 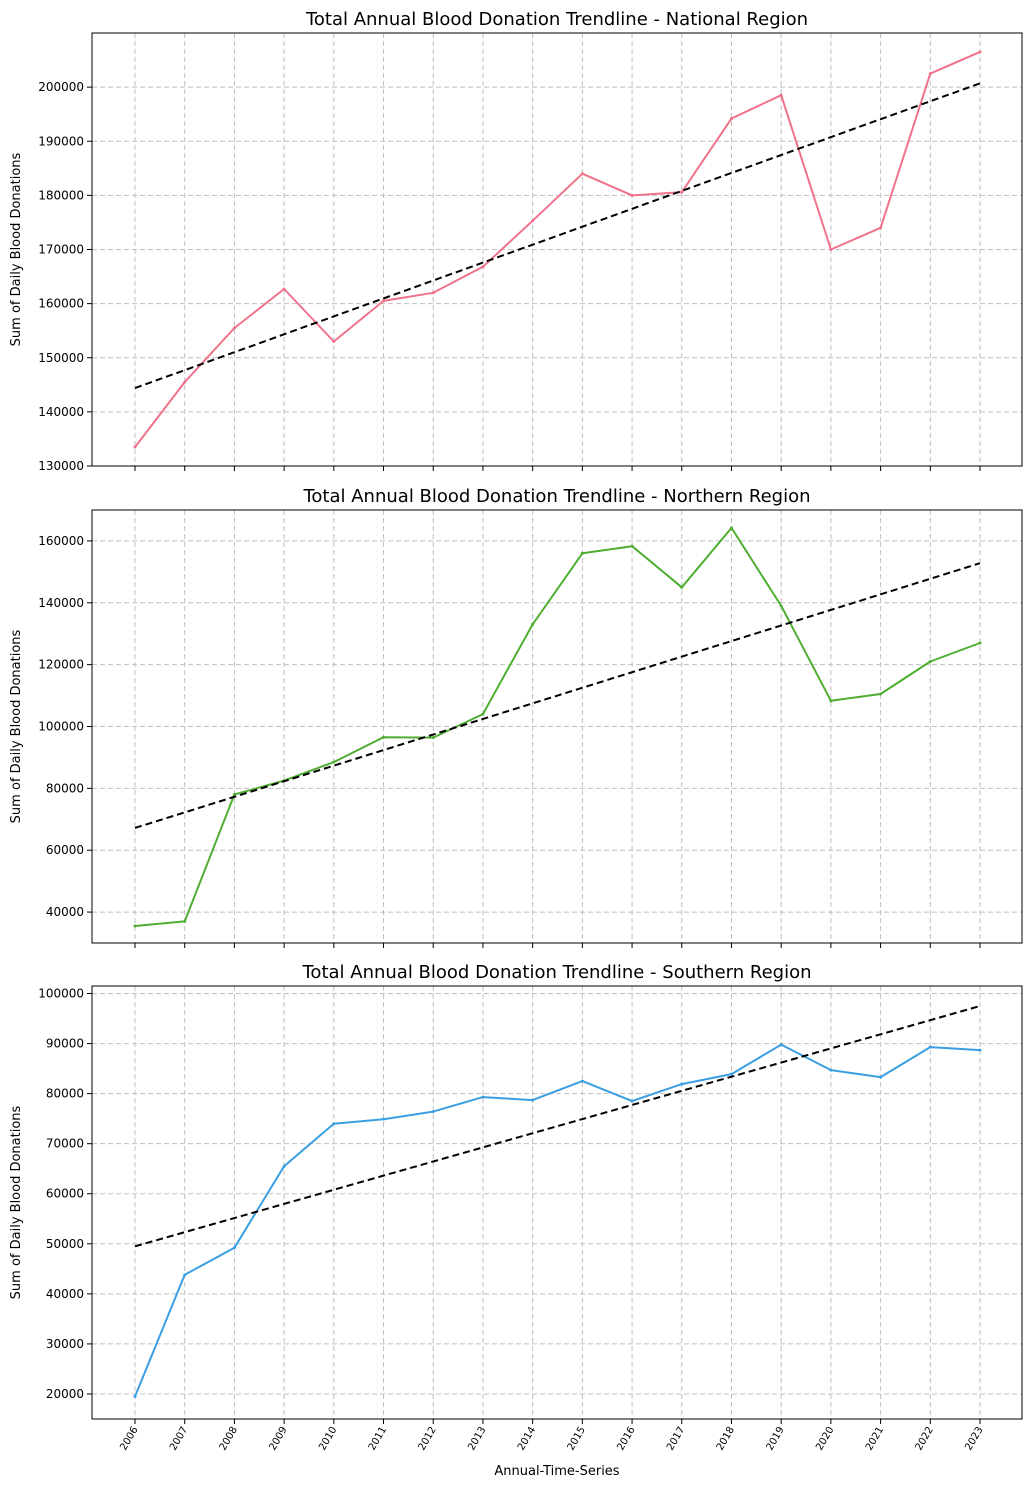 I want to click on x-tick-label: 2014, so click(x=527, y=1439).